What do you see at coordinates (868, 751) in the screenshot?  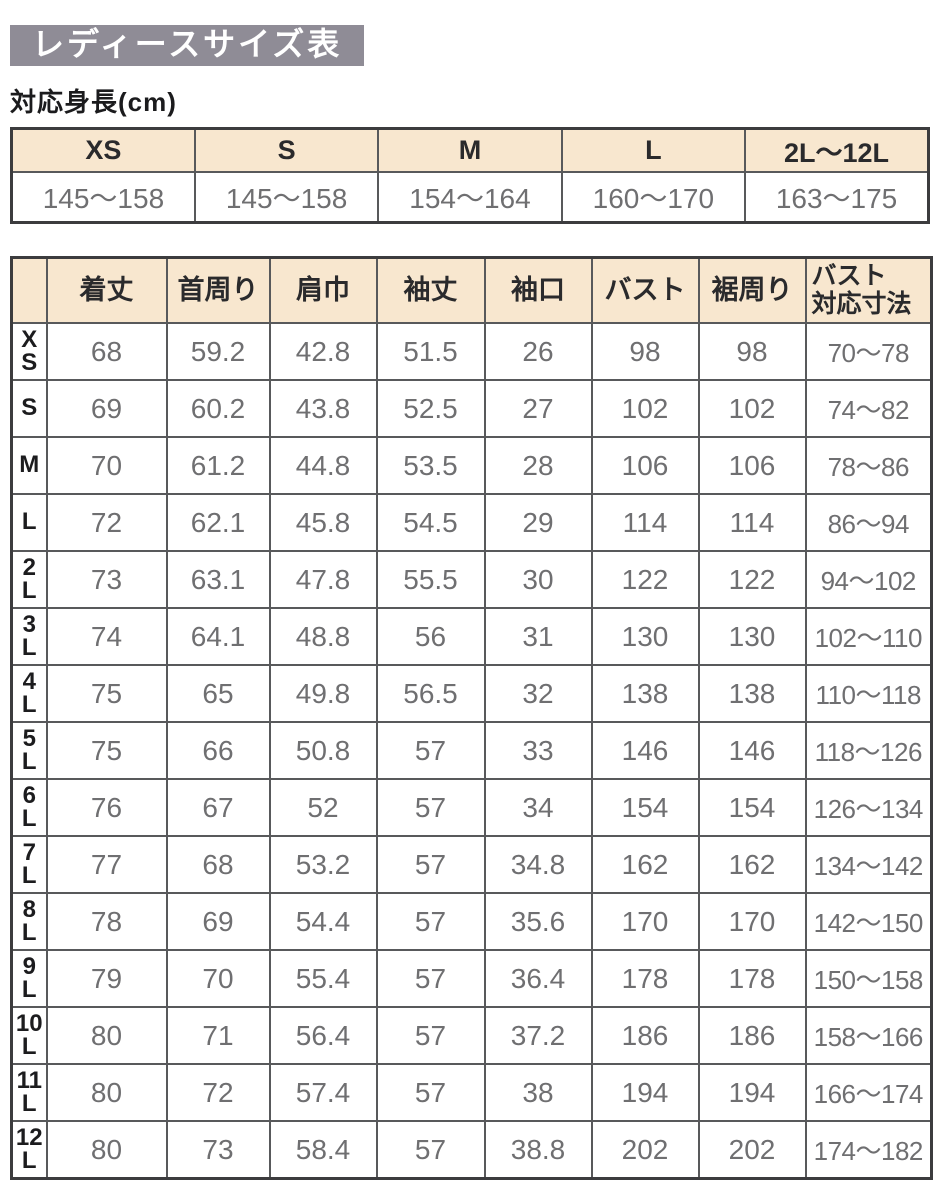 I see `cell-5L-7: 118〜126` at bounding box center [868, 751].